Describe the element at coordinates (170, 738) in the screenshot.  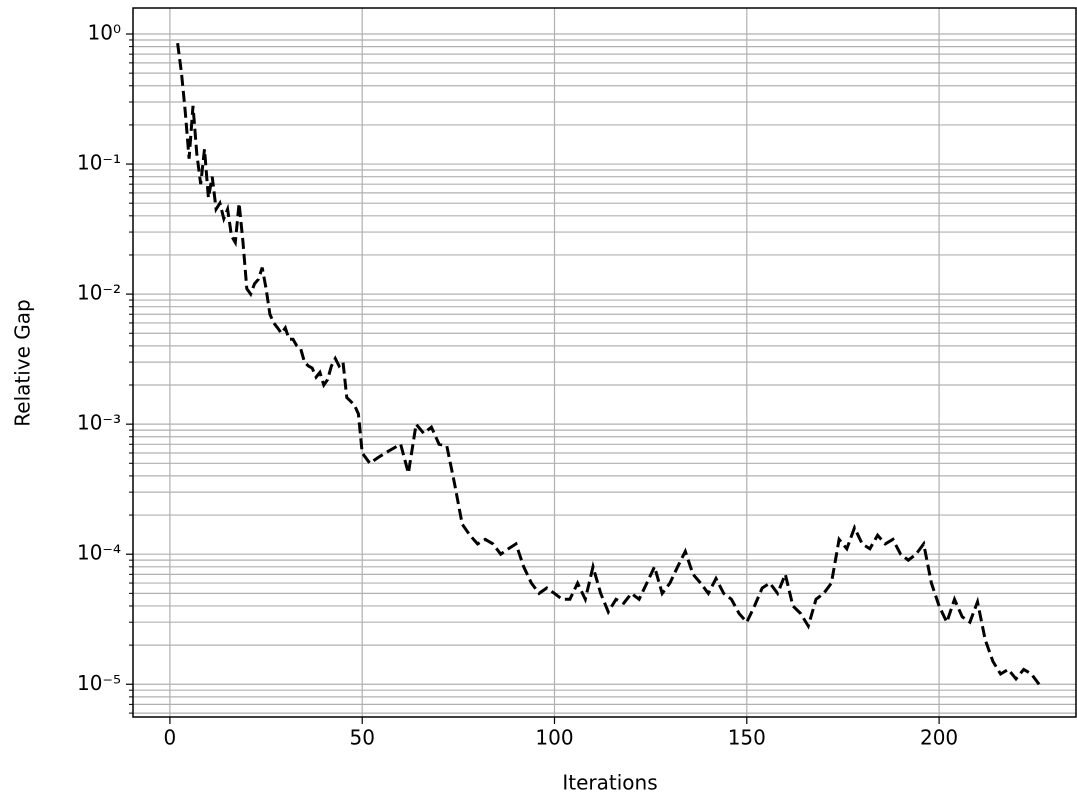
I see `x-tick-label: 0` at that location.